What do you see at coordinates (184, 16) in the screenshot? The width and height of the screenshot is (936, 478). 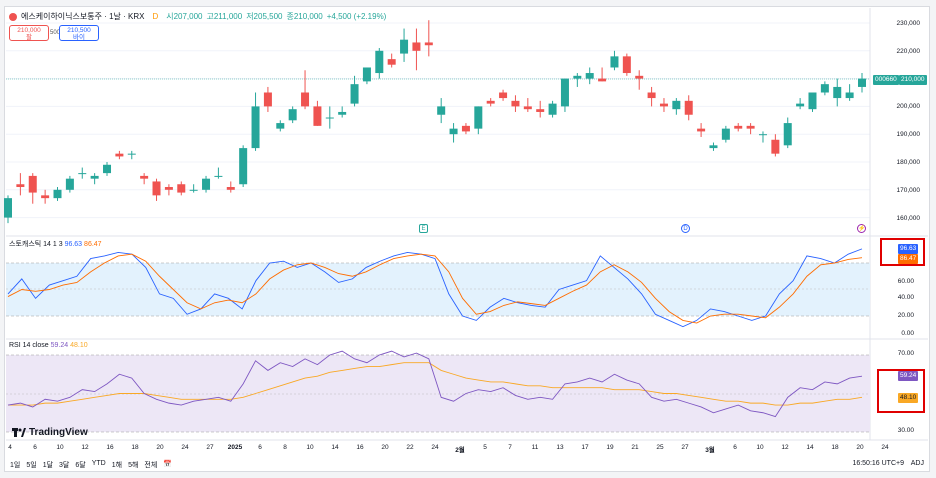 I see `open-value: 시207,000` at bounding box center [184, 16].